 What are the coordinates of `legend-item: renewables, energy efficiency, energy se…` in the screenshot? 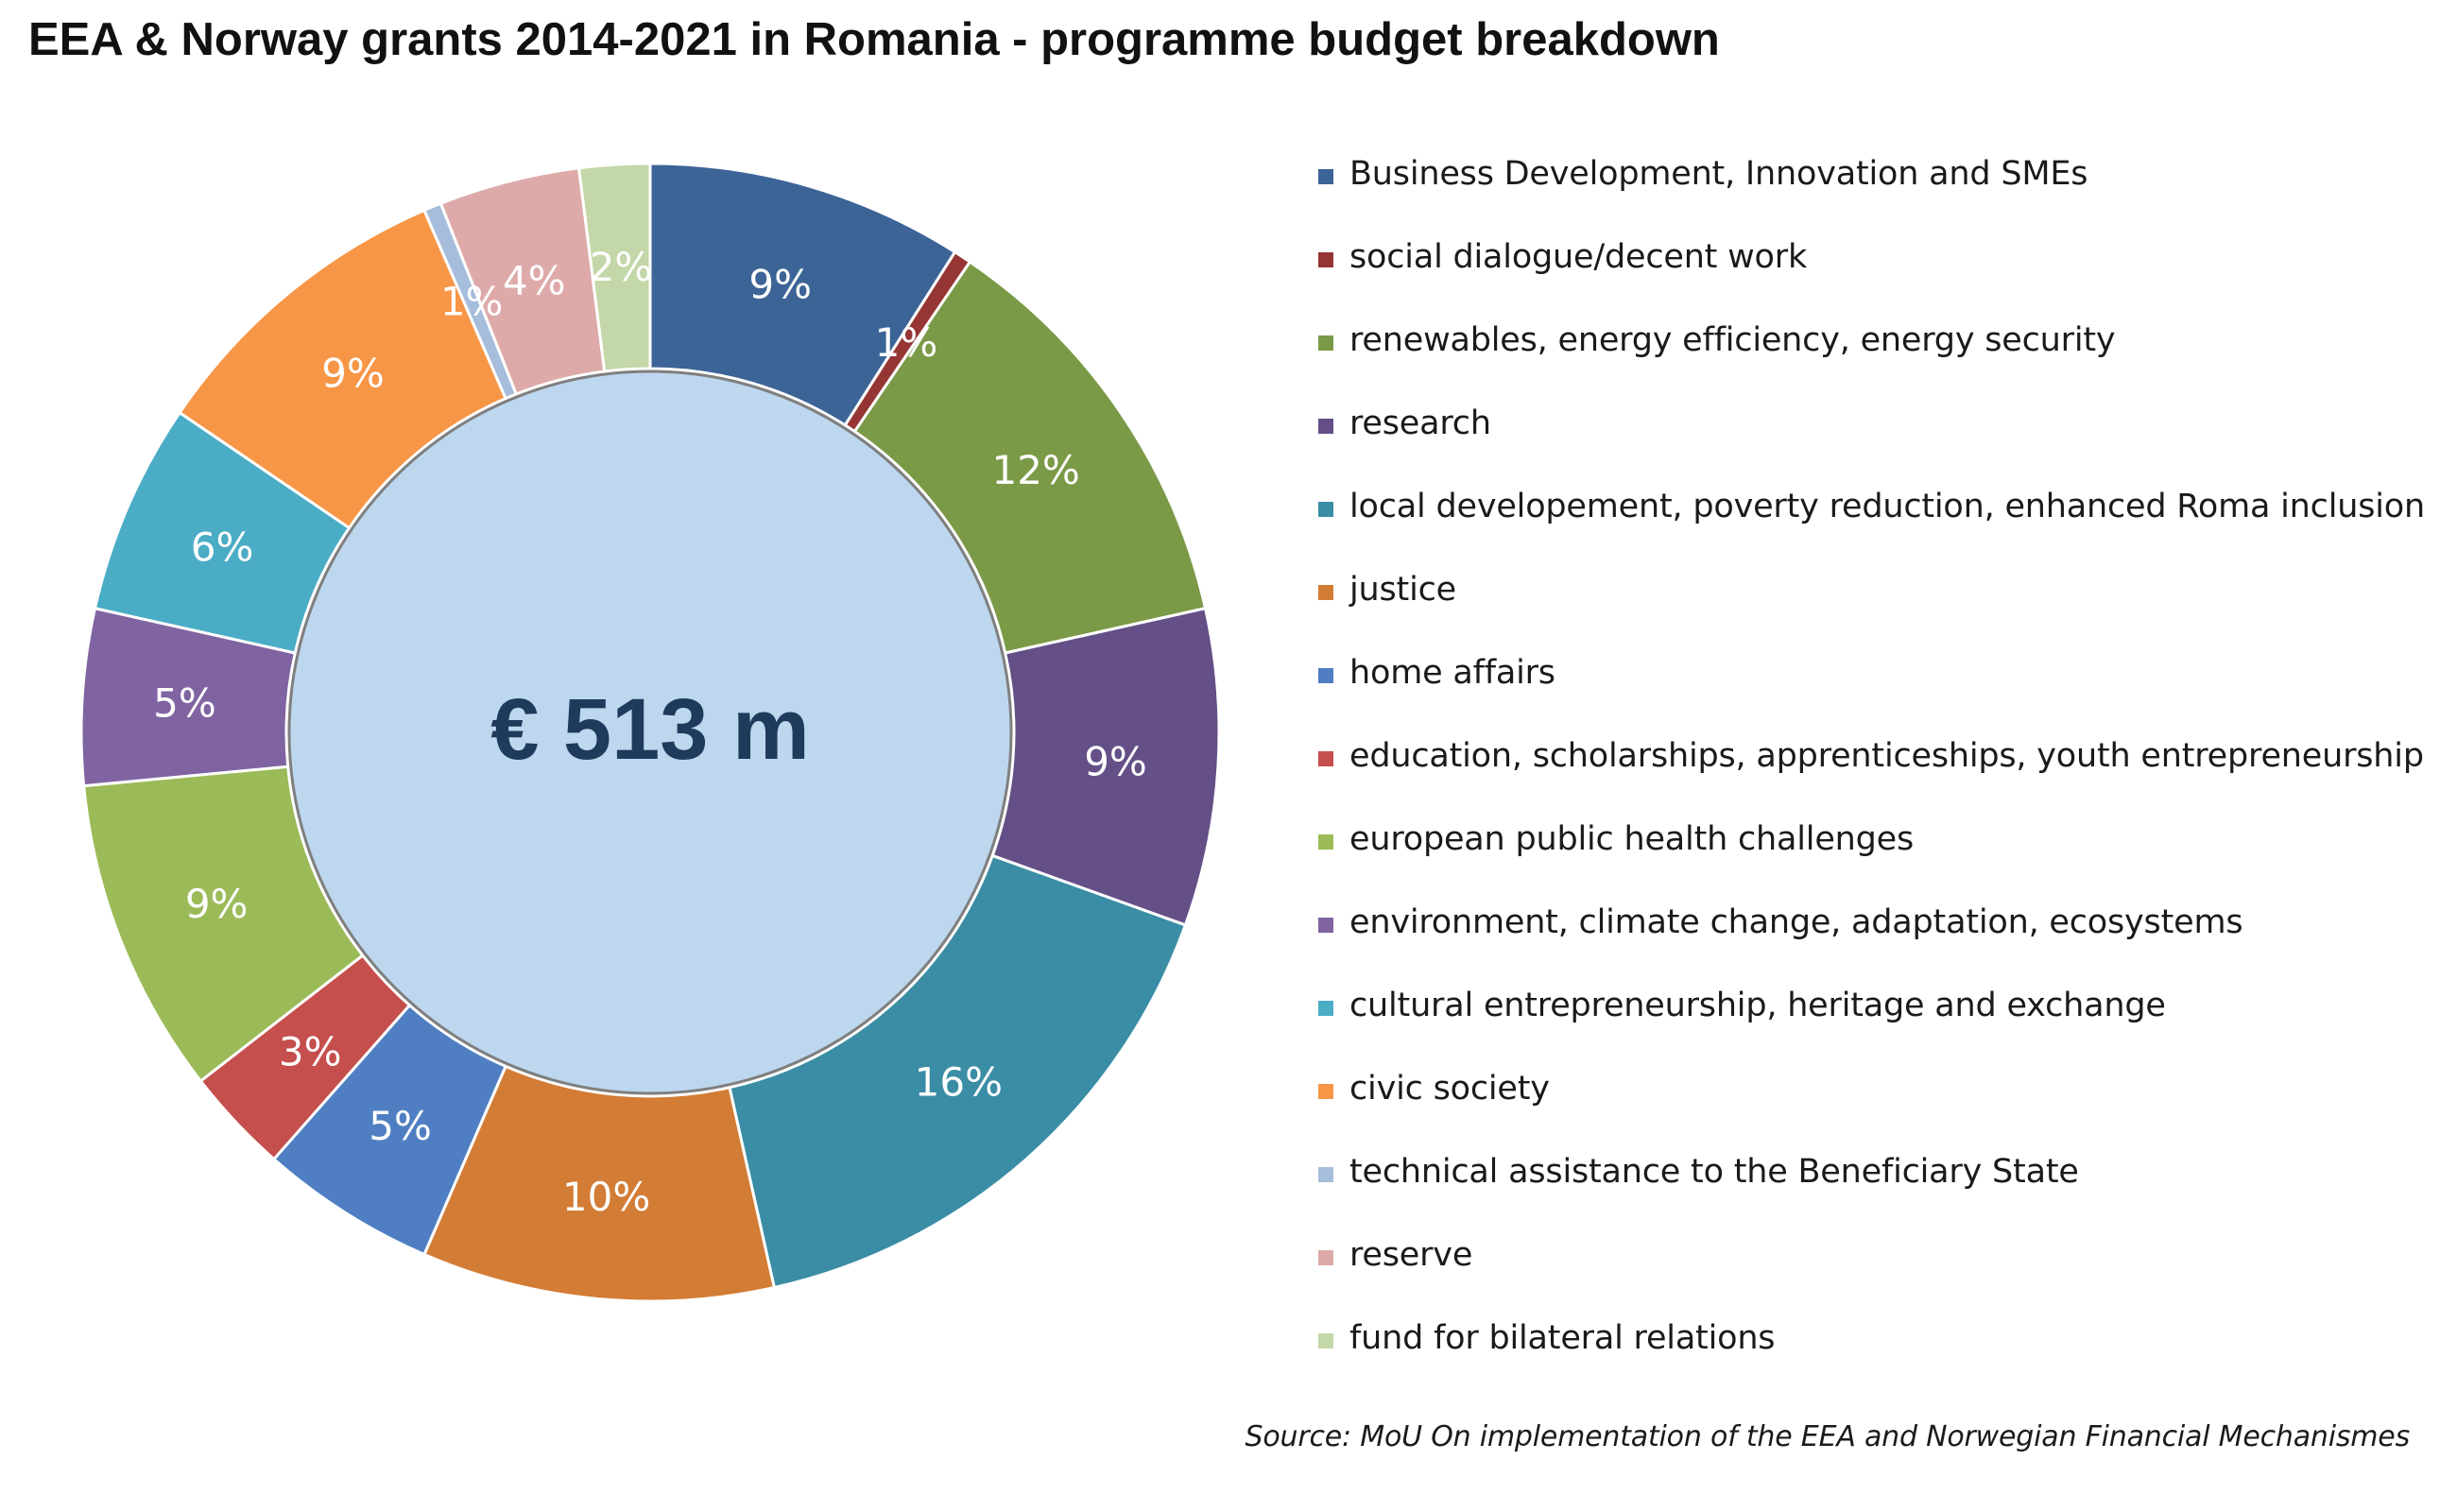 It's located at (1875, 349).